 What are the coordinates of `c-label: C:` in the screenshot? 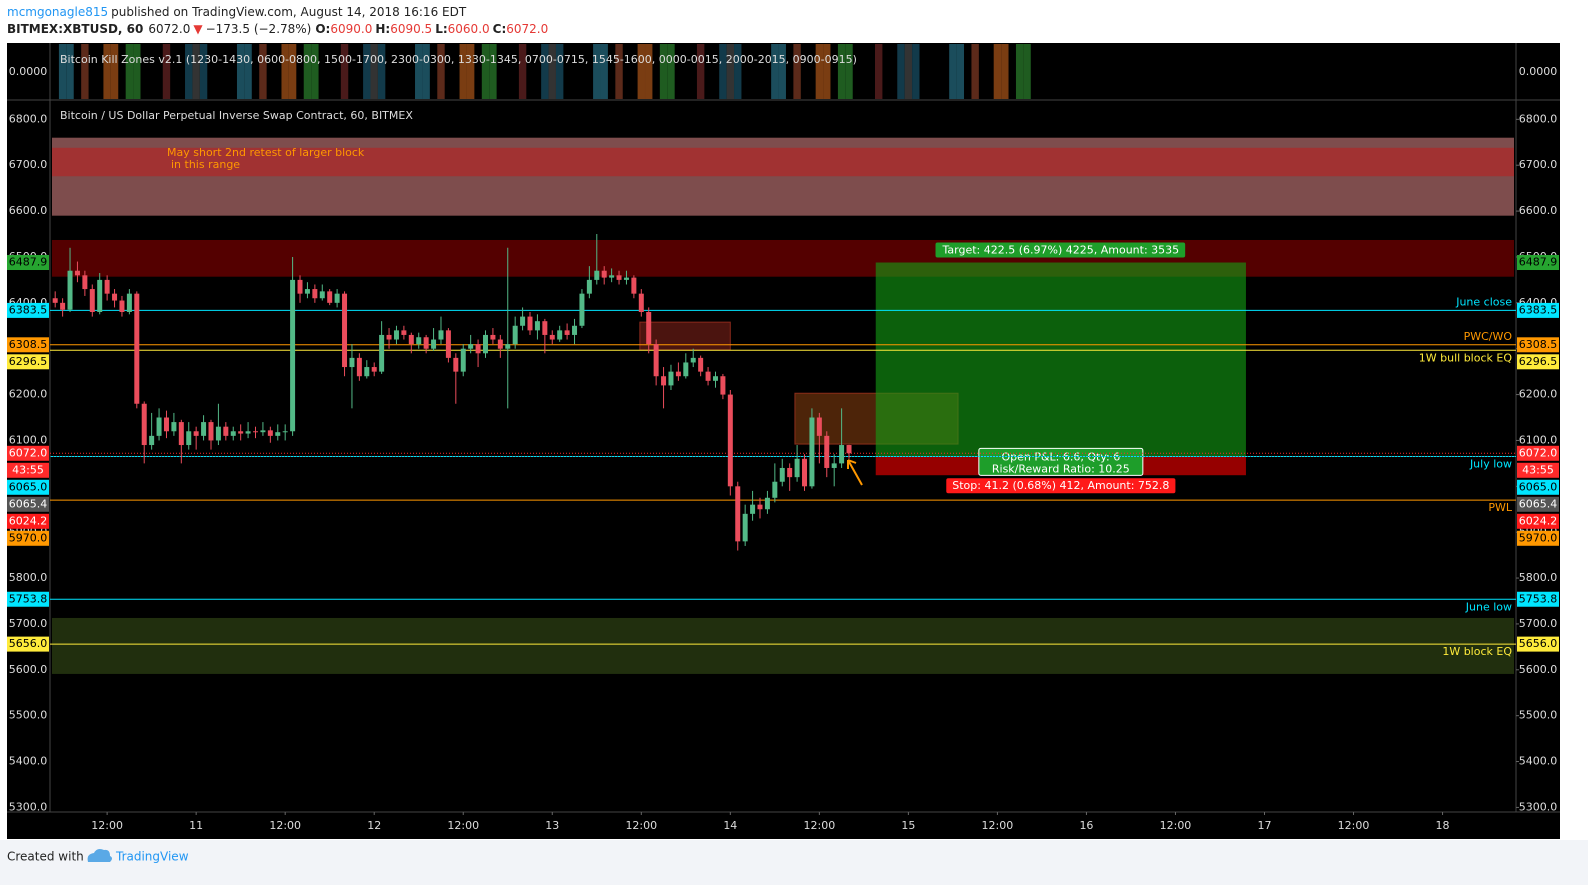 It's located at (500, 29).